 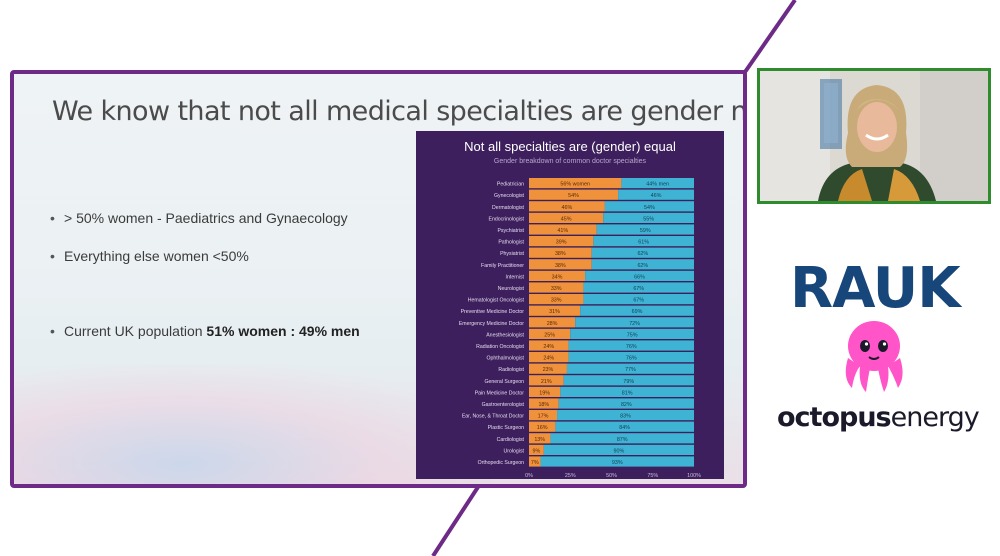 I want to click on category-label: Preventive Medicine Doctor, so click(x=493, y=312).